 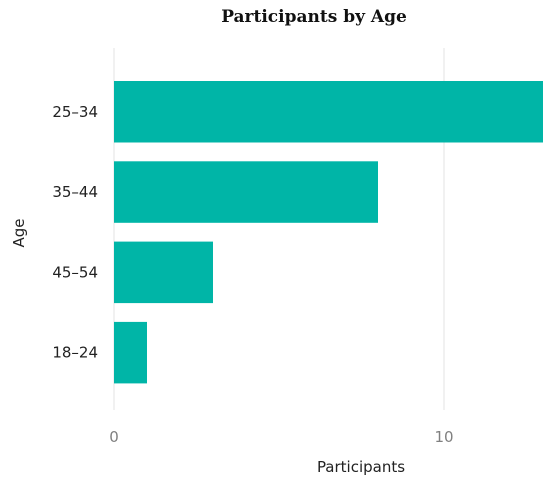 I want to click on x-tick-labels: 0 10, so click(x=281, y=437).